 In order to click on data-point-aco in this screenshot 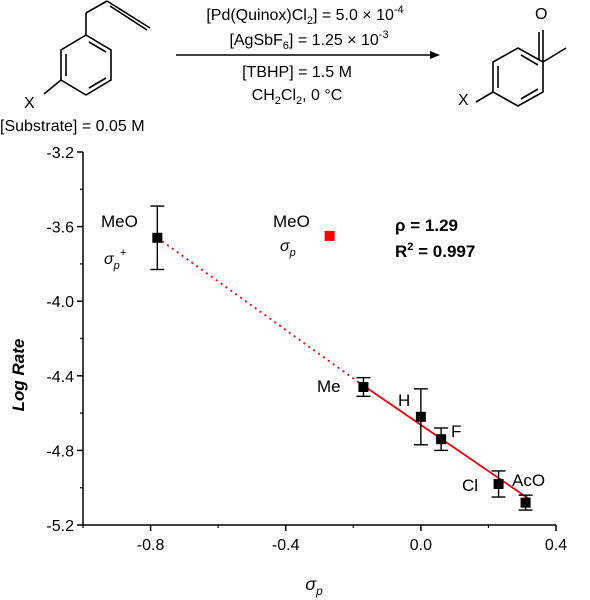, I will do `click(525, 502)`.